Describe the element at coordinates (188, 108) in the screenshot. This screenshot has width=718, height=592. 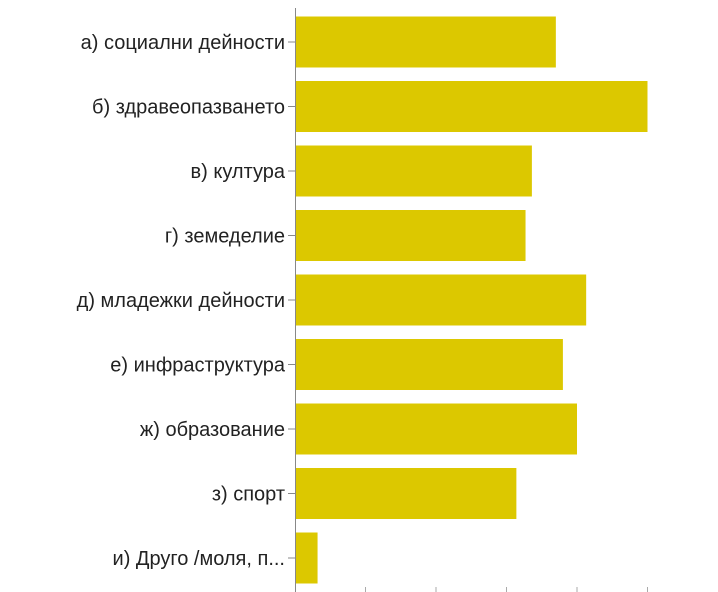
I see `category-label: б) здравеопазването` at that location.